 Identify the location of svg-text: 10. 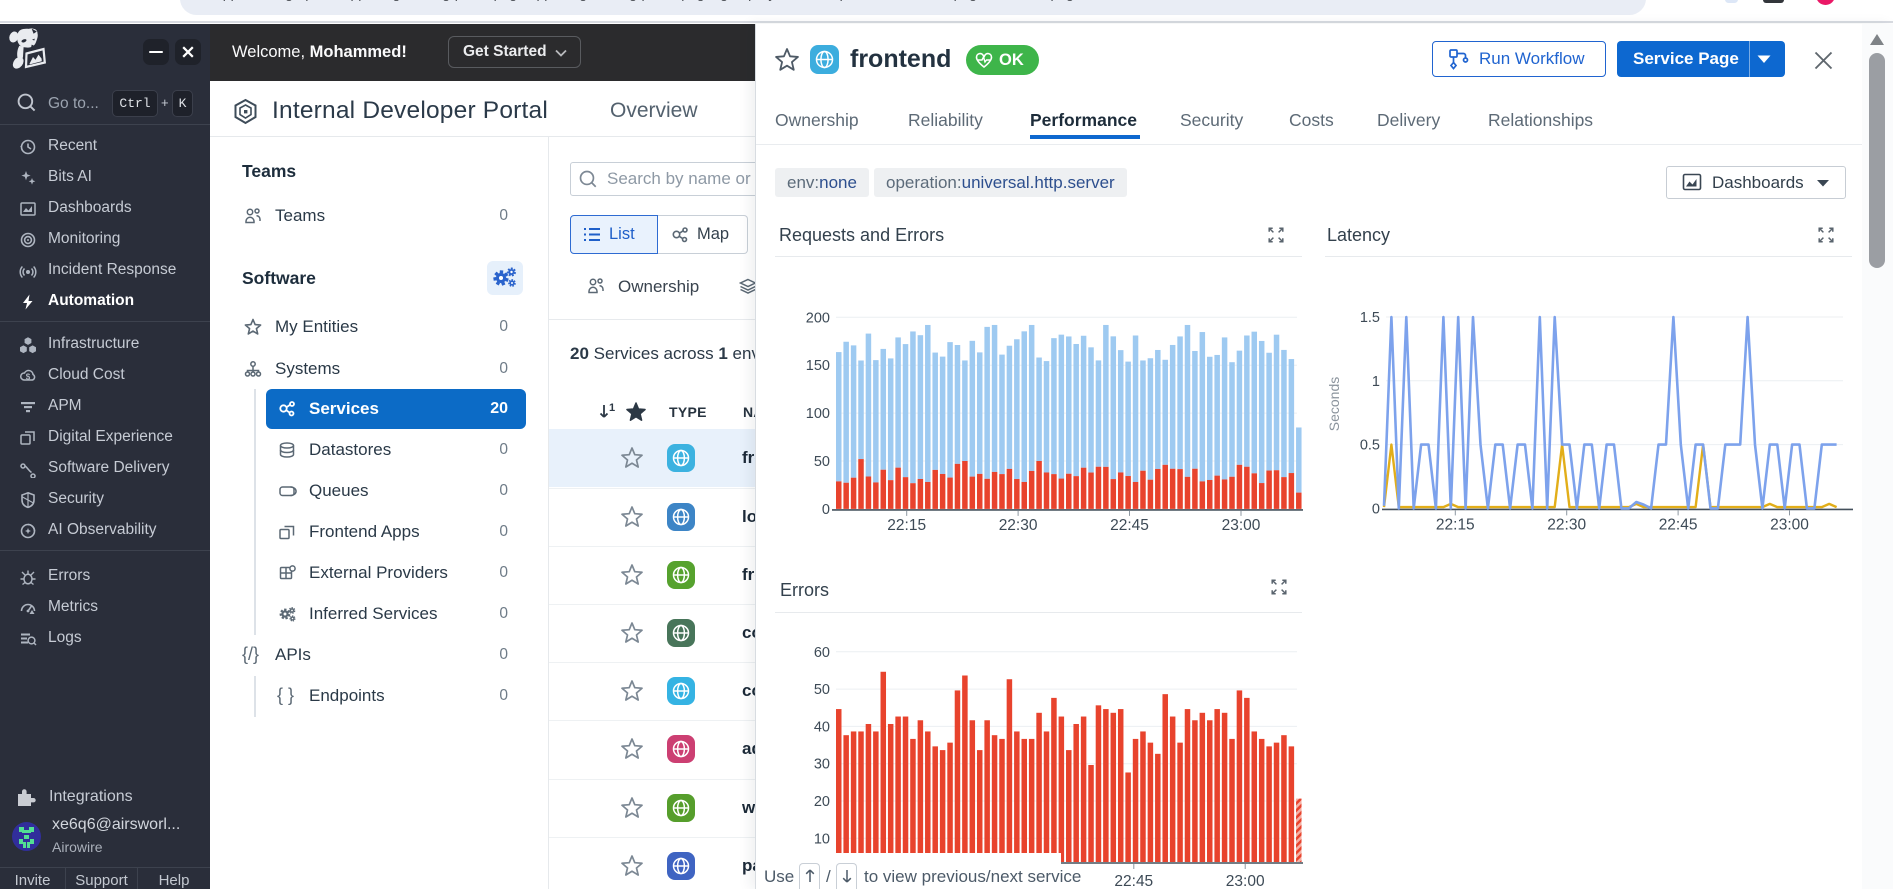
(822, 839).